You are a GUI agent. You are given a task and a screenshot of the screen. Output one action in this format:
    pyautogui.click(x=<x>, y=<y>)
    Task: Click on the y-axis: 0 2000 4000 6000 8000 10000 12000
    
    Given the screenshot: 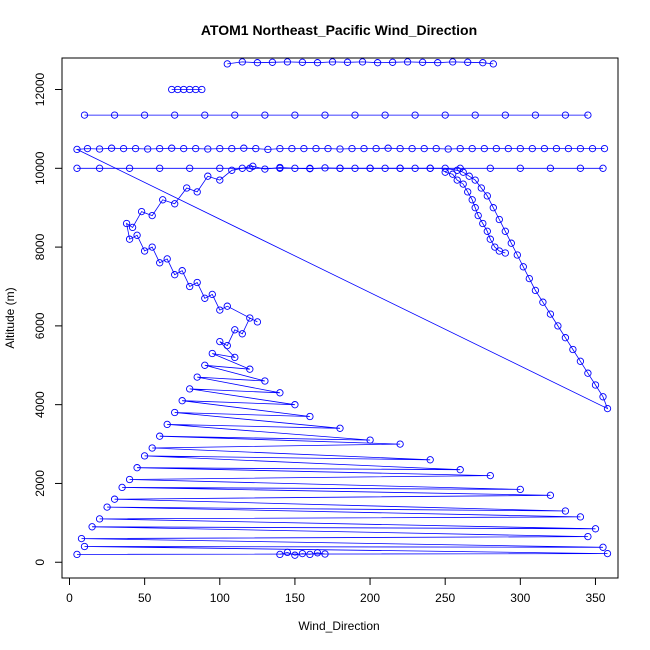 What is the action you would take?
    pyautogui.click(x=48, y=319)
    